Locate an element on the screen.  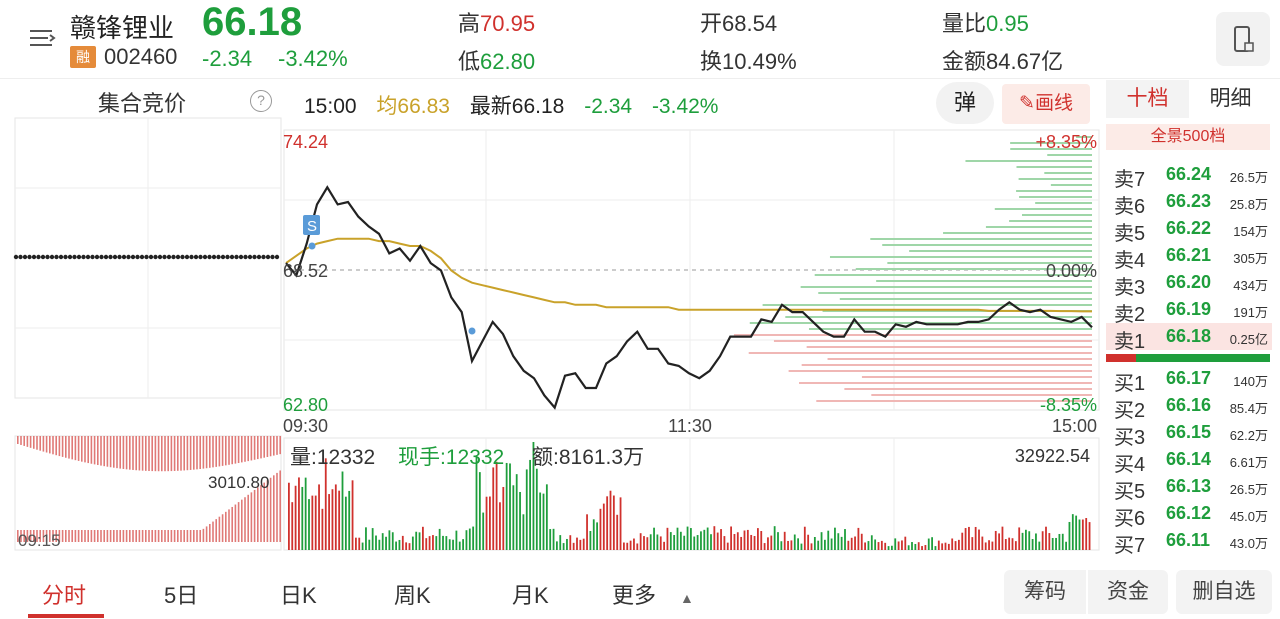
tab-ten-levels: 十档 is located at coordinates (1147, 99).